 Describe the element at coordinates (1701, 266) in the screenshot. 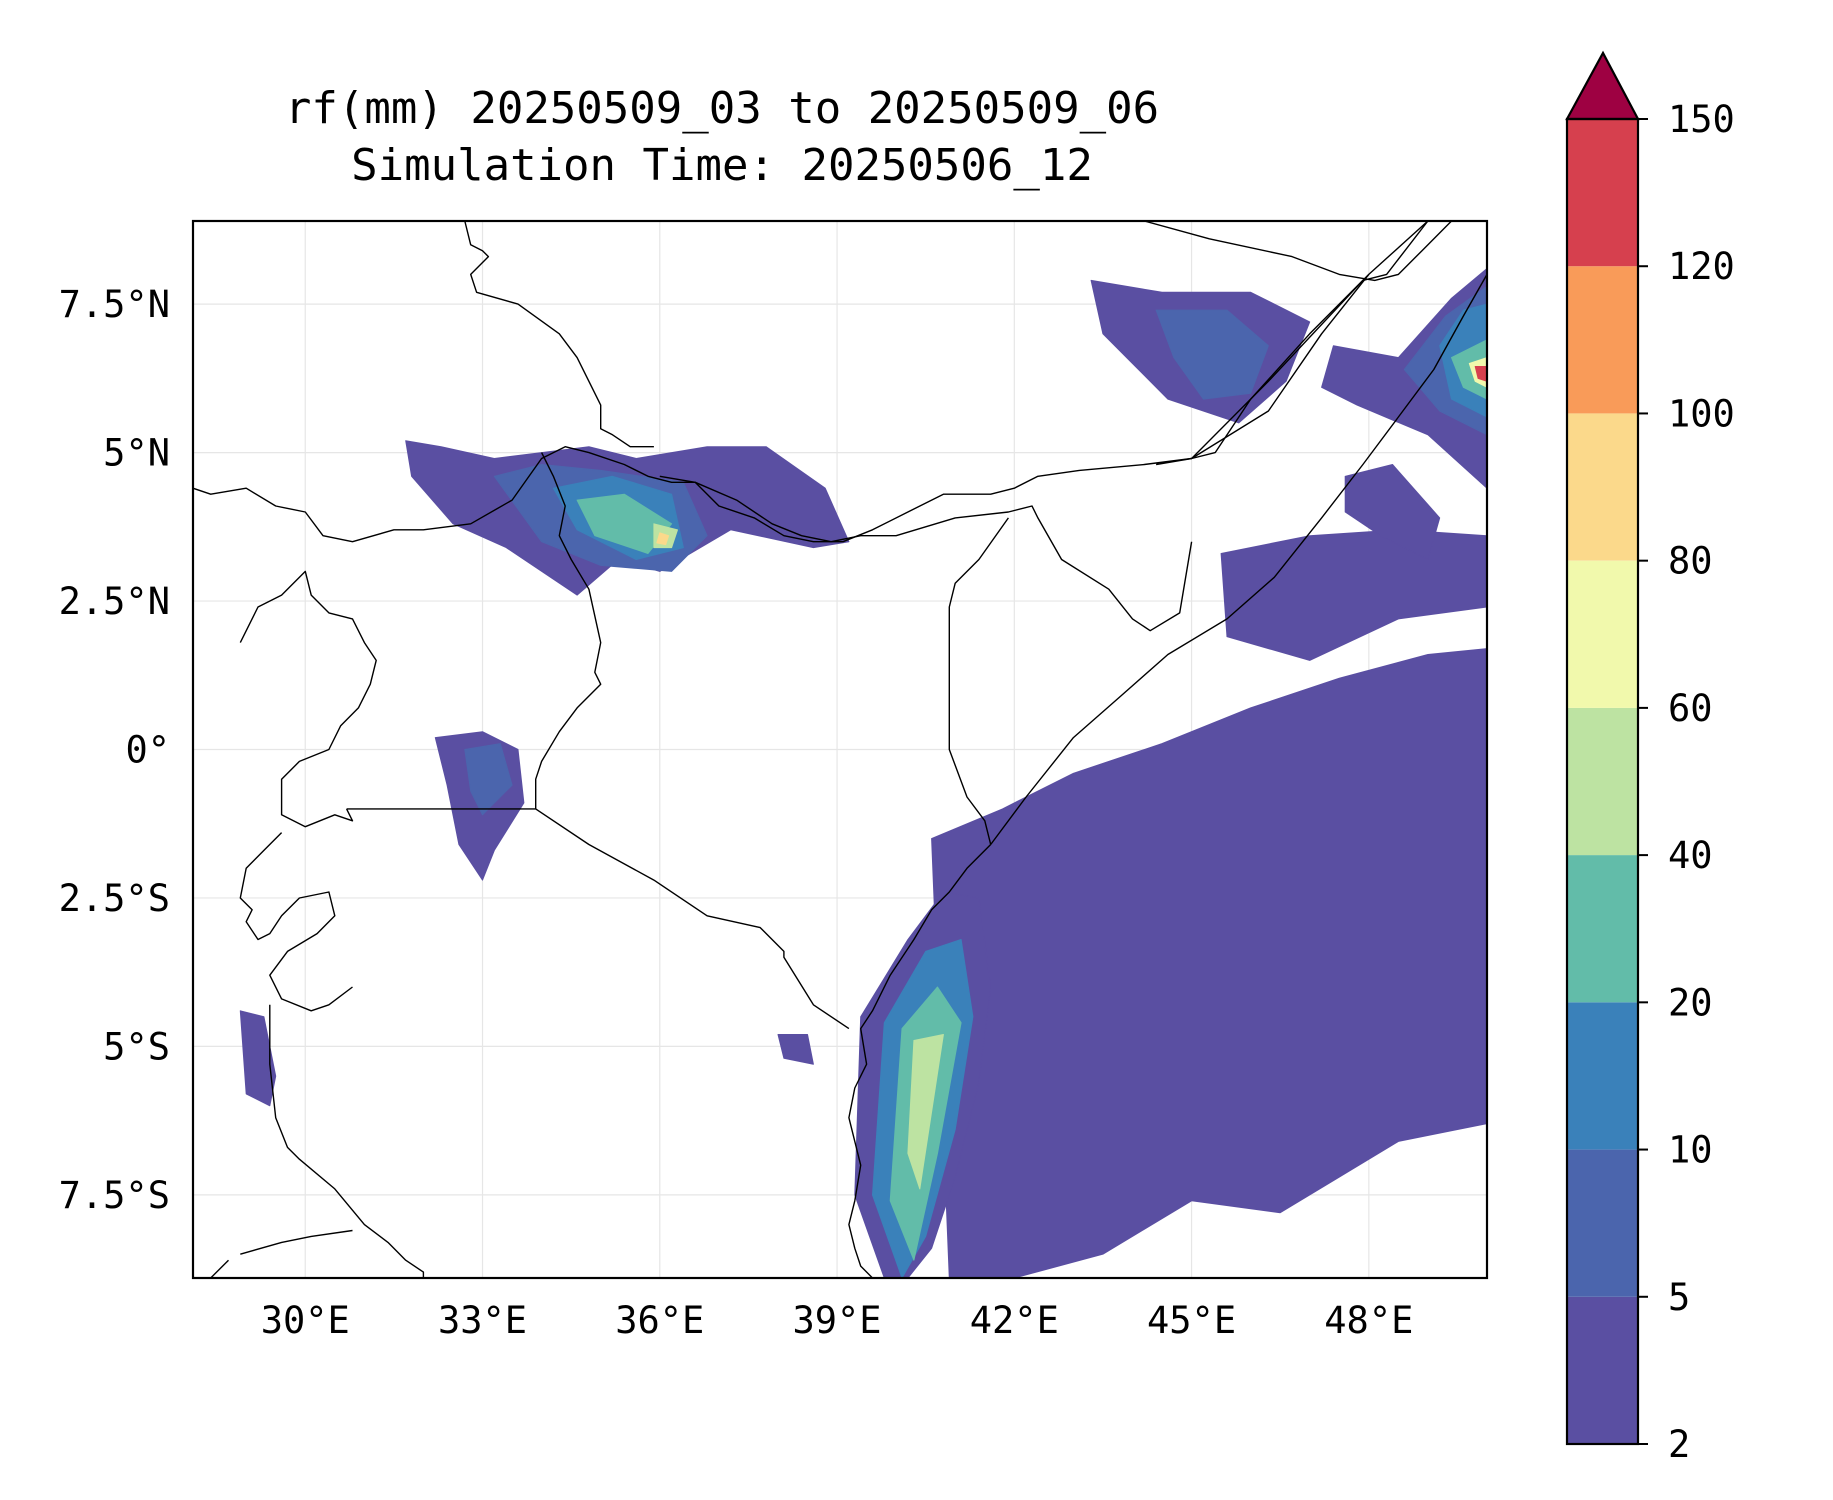

I see `colorbar-tick-label: 120` at that location.